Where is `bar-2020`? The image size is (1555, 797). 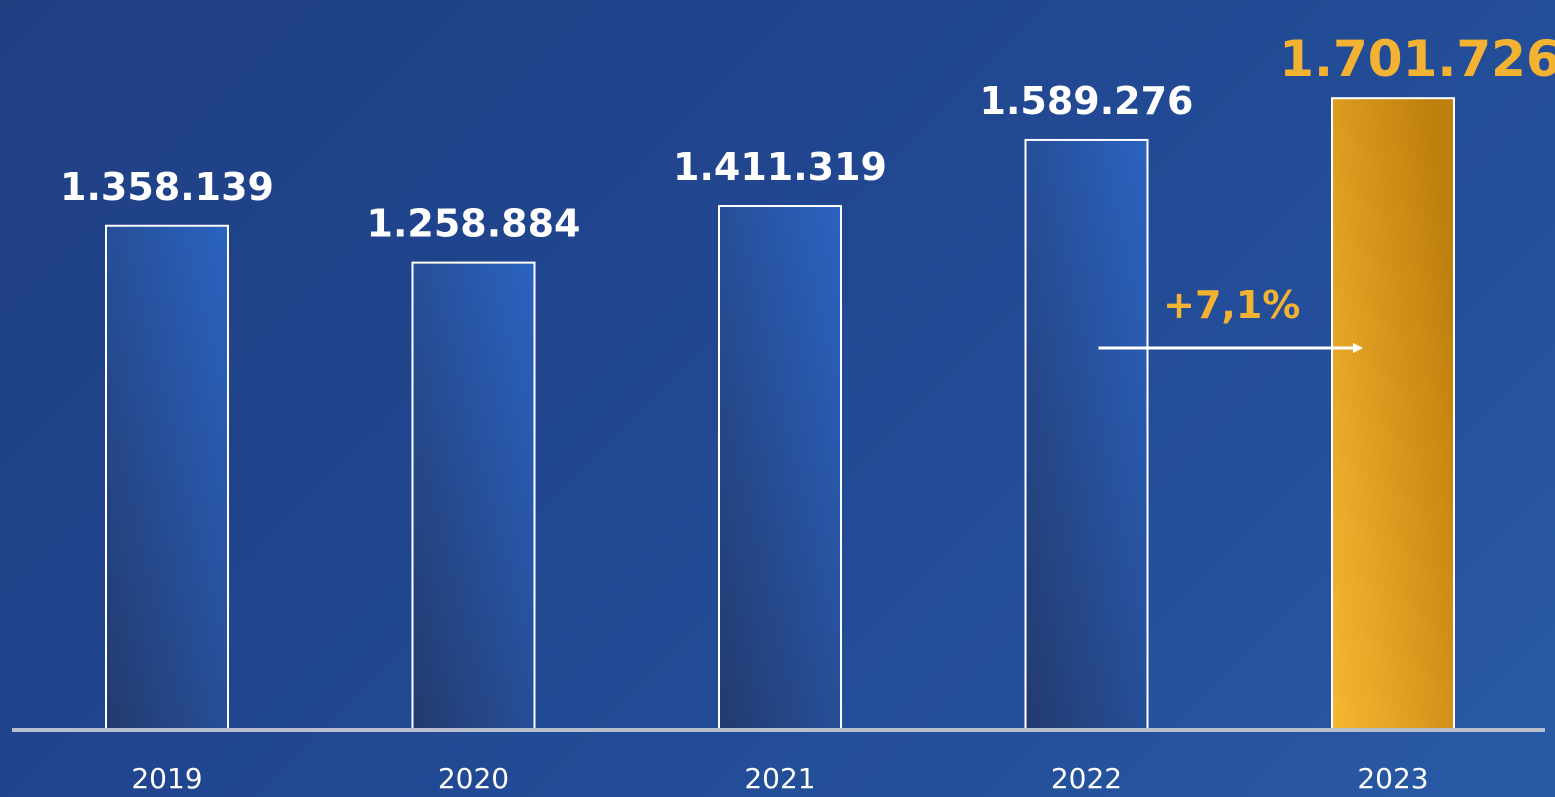
bar-2020 is located at coordinates (473, 496).